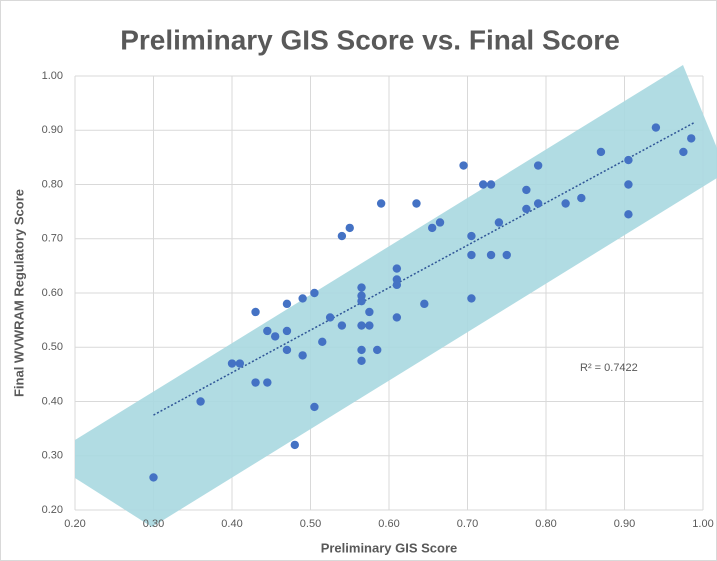 The width and height of the screenshot is (717, 561). What do you see at coordinates (310, 524) in the screenshot?
I see `x-tick-label: 0.50` at bounding box center [310, 524].